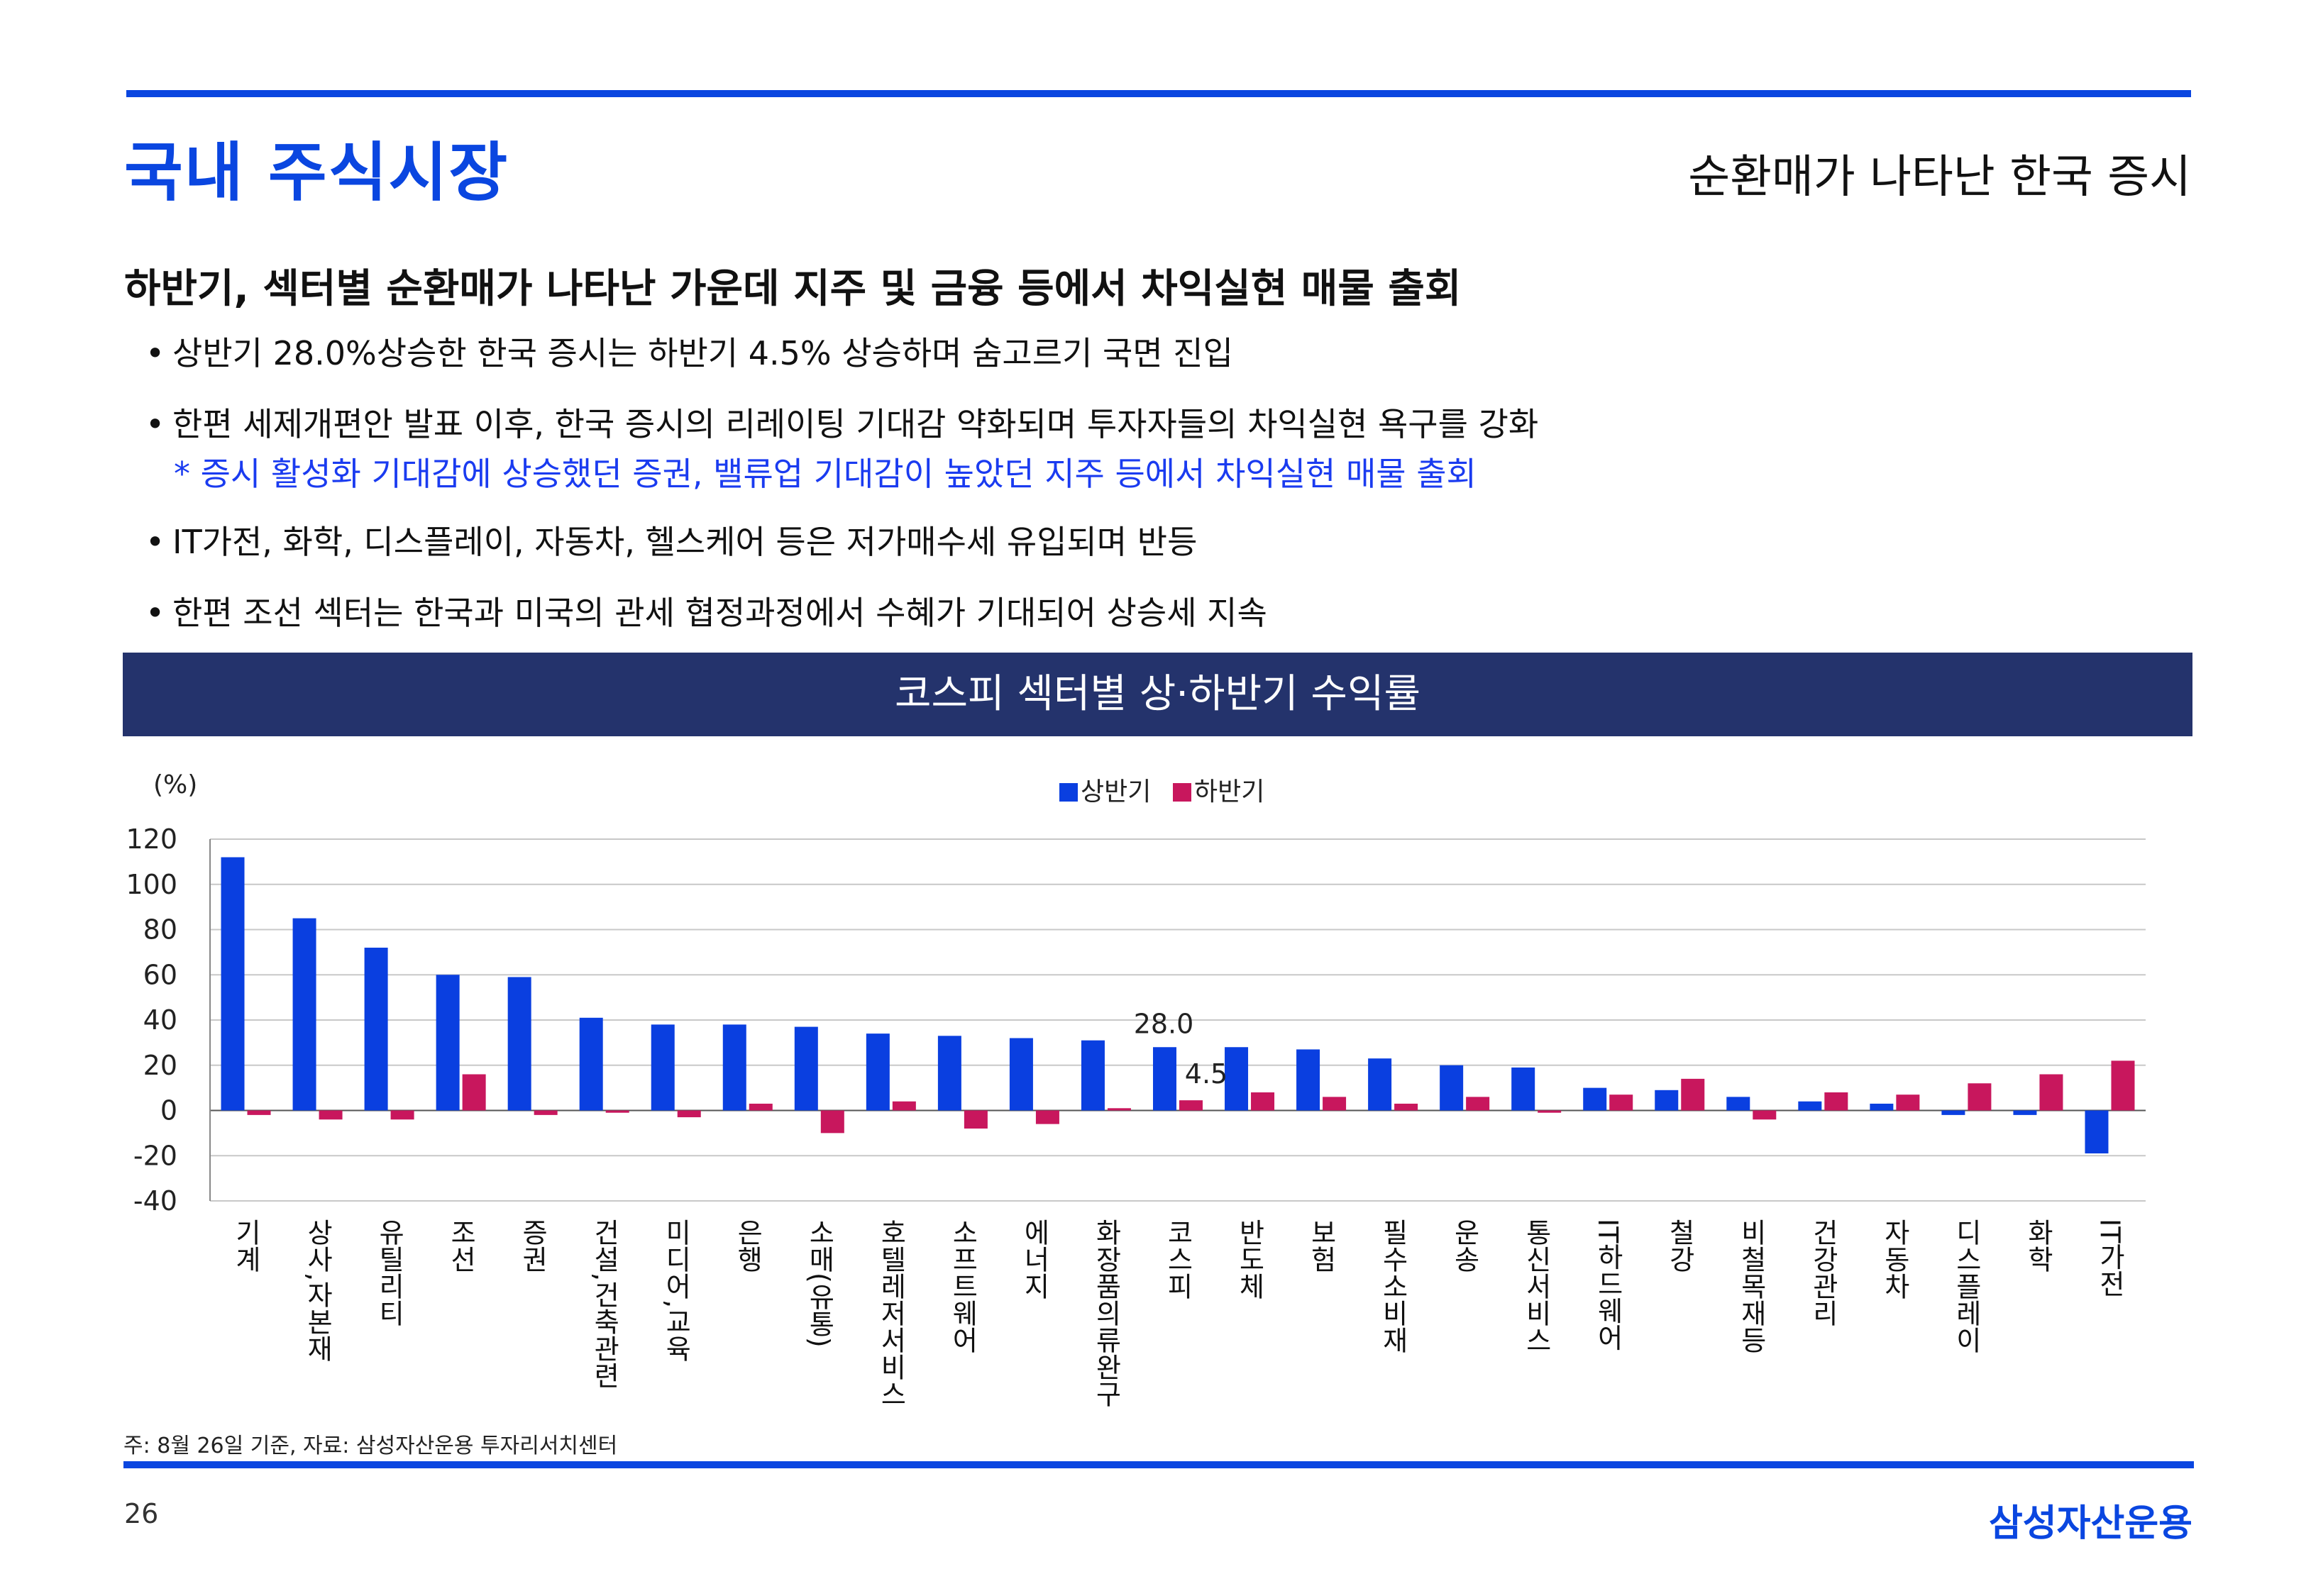 The width and height of the screenshot is (2306, 1596). What do you see at coordinates (1158, 94) in the screenshot?
I see `top-rule` at bounding box center [1158, 94].